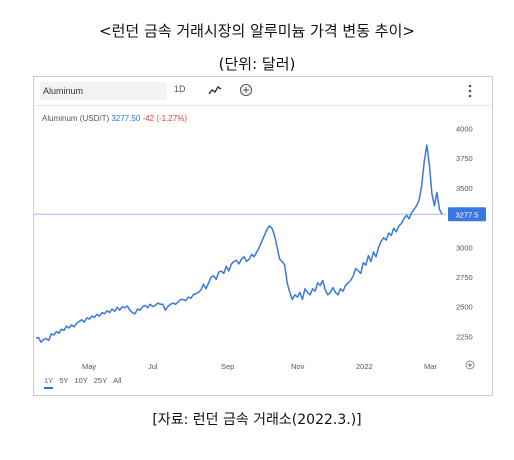 The image size is (514, 460). Describe the element at coordinates (227, 366) in the screenshot. I see `x-tick-label: Sep` at that location.